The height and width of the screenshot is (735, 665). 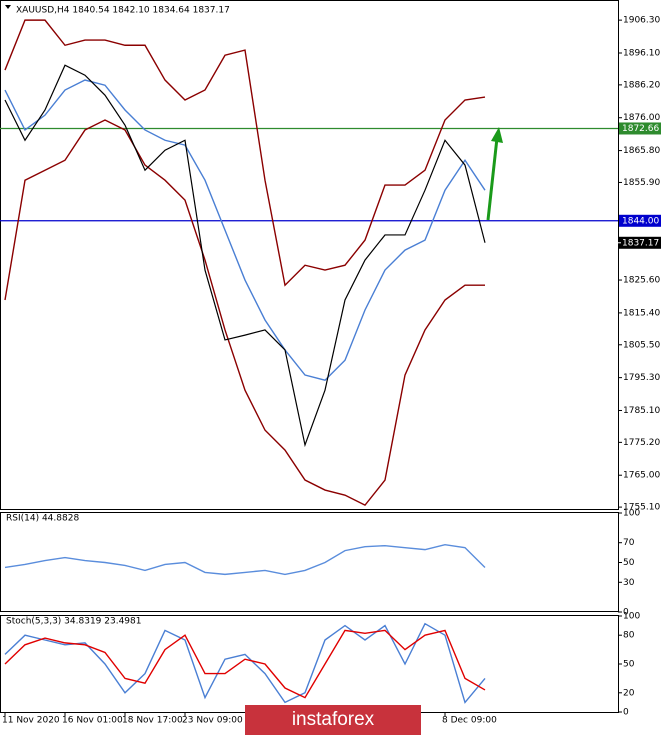 I want to click on y-tick-label: 1896.10, so click(x=641, y=53).